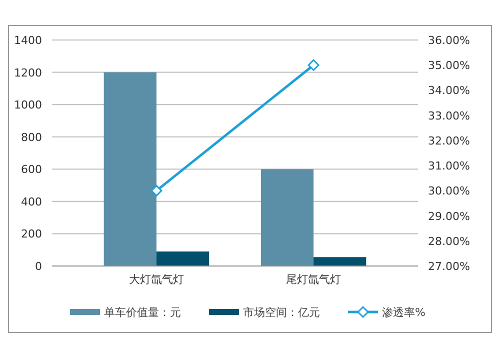 The height and width of the screenshot is (362, 500). Describe the element at coordinates (281, 312) in the screenshot. I see `legend-label: 市场空间：亿元` at that location.